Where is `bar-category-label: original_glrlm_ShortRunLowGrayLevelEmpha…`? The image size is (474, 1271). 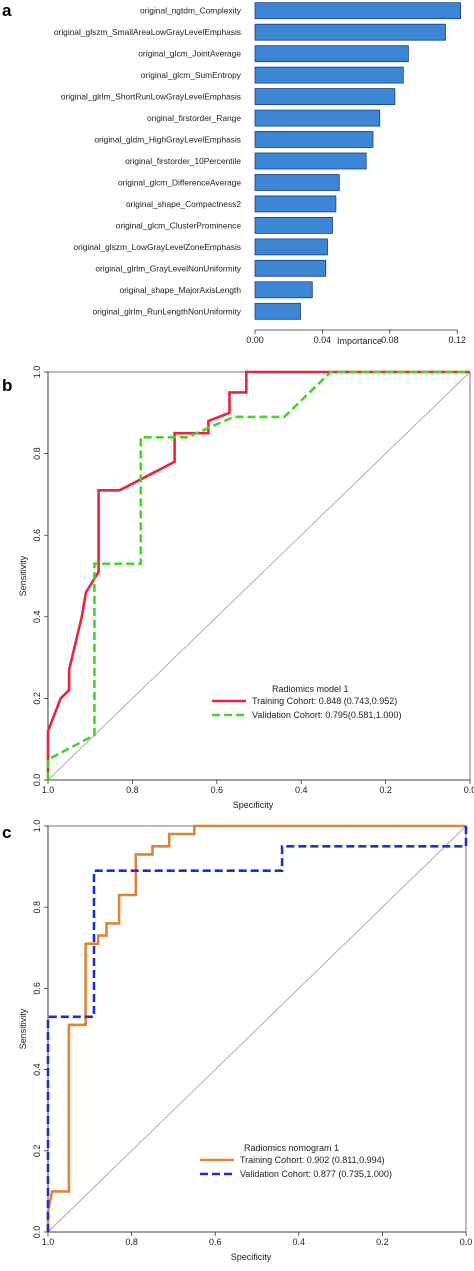
bar-category-label: original_glrlm_ShortRunLowGrayLevelEmpha… is located at coordinates (151, 97).